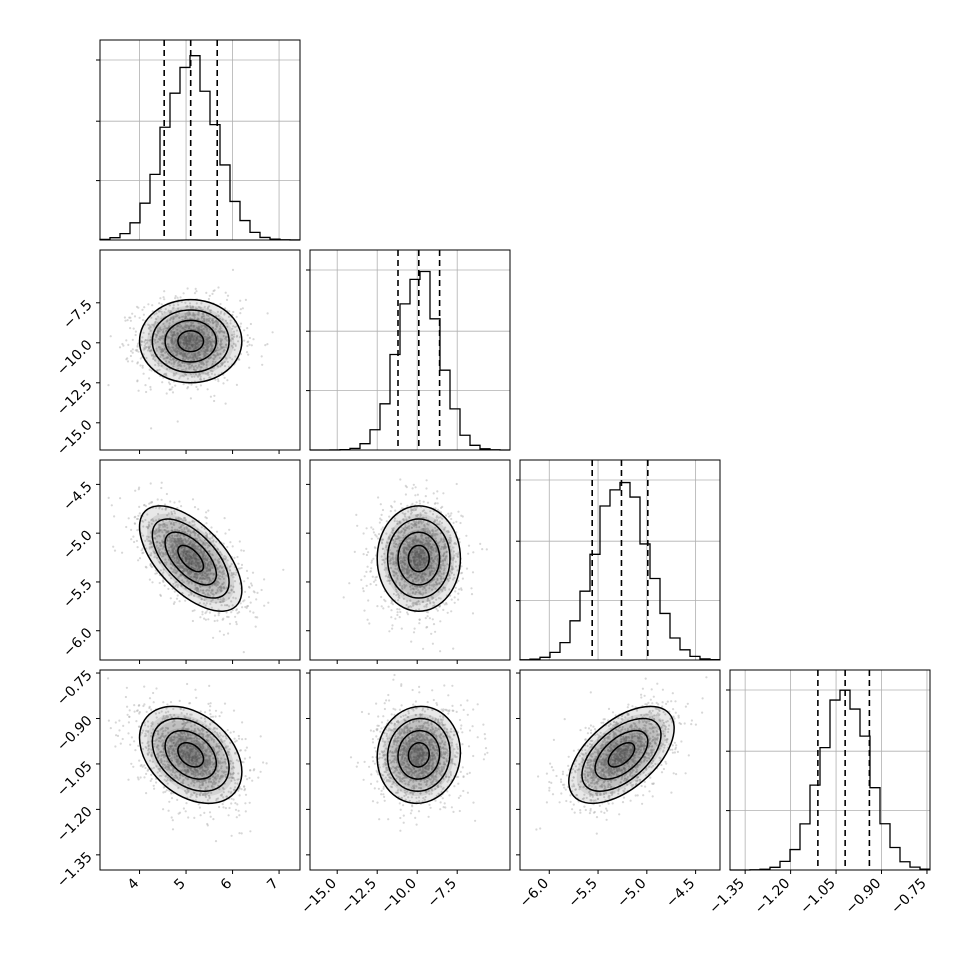 Image resolution: width=970 pixels, height=970 pixels. I want to click on y-tick-label-1-0: −15.0, so click(75, 438).